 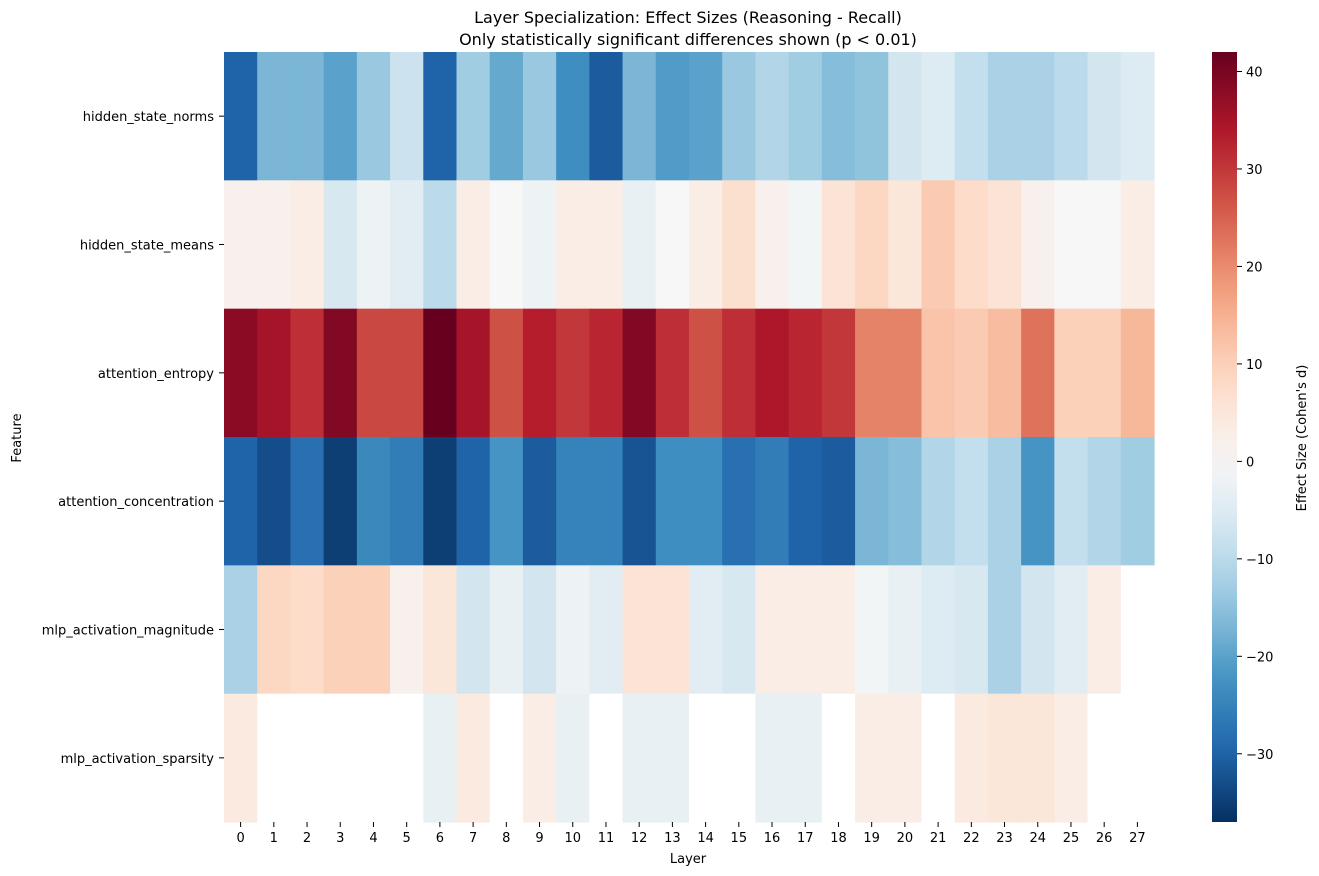 I want to click on x-tick-label: 10, so click(x=572, y=838).